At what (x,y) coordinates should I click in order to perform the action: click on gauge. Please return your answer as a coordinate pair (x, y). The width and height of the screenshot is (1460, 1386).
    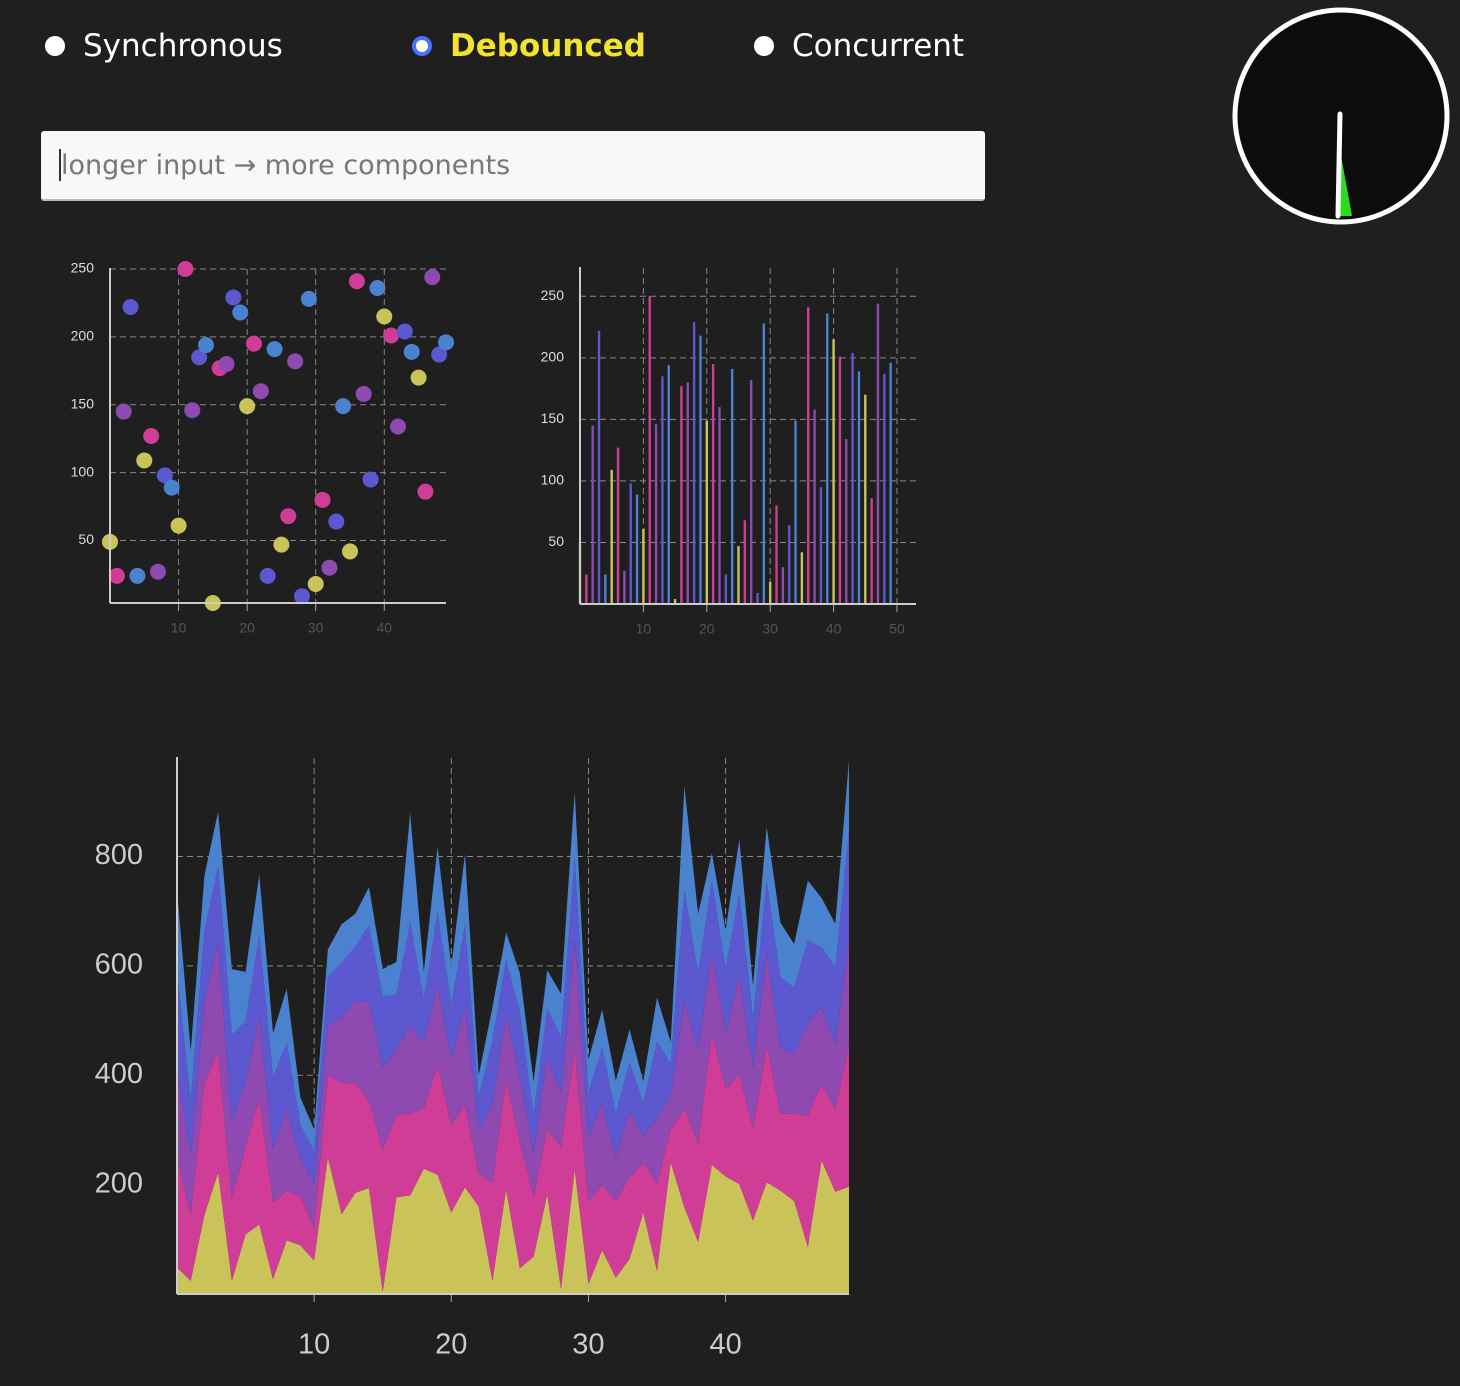
    Looking at the image, I should click on (1341, 116).